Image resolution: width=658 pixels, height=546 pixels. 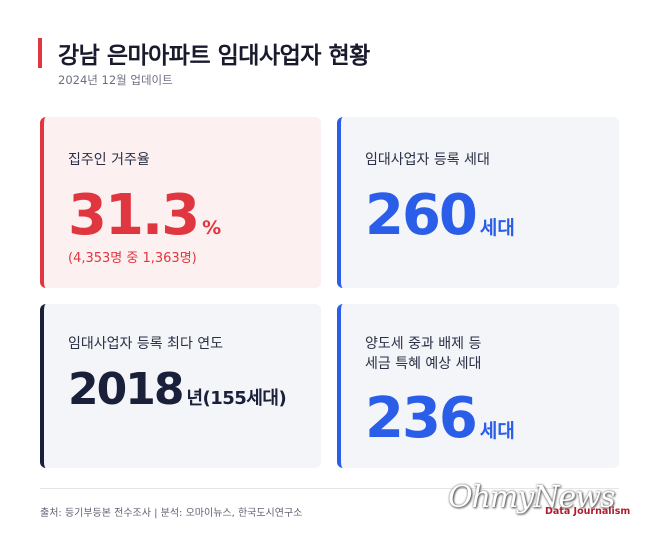 I want to click on card-label: 집주인 거주율, so click(x=109, y=160).